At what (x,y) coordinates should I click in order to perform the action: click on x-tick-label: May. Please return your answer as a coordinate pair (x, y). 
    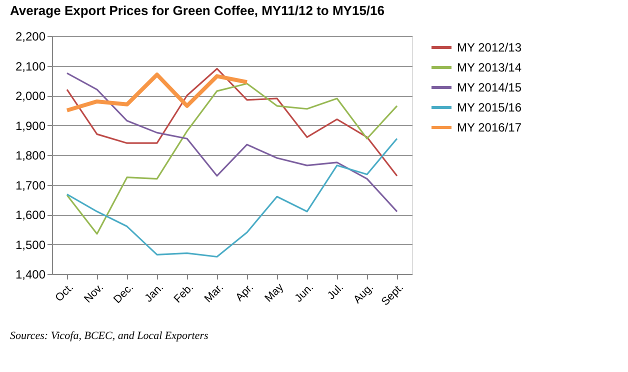
    Looking at the image, I should click on (274, 293).